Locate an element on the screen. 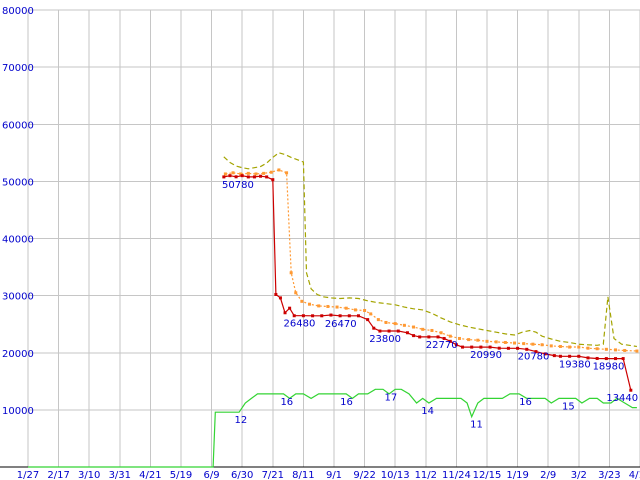 The height and width of the screenshot is (480, 640). x-tick-label: 3/23 is located at coordinates (609, 475).